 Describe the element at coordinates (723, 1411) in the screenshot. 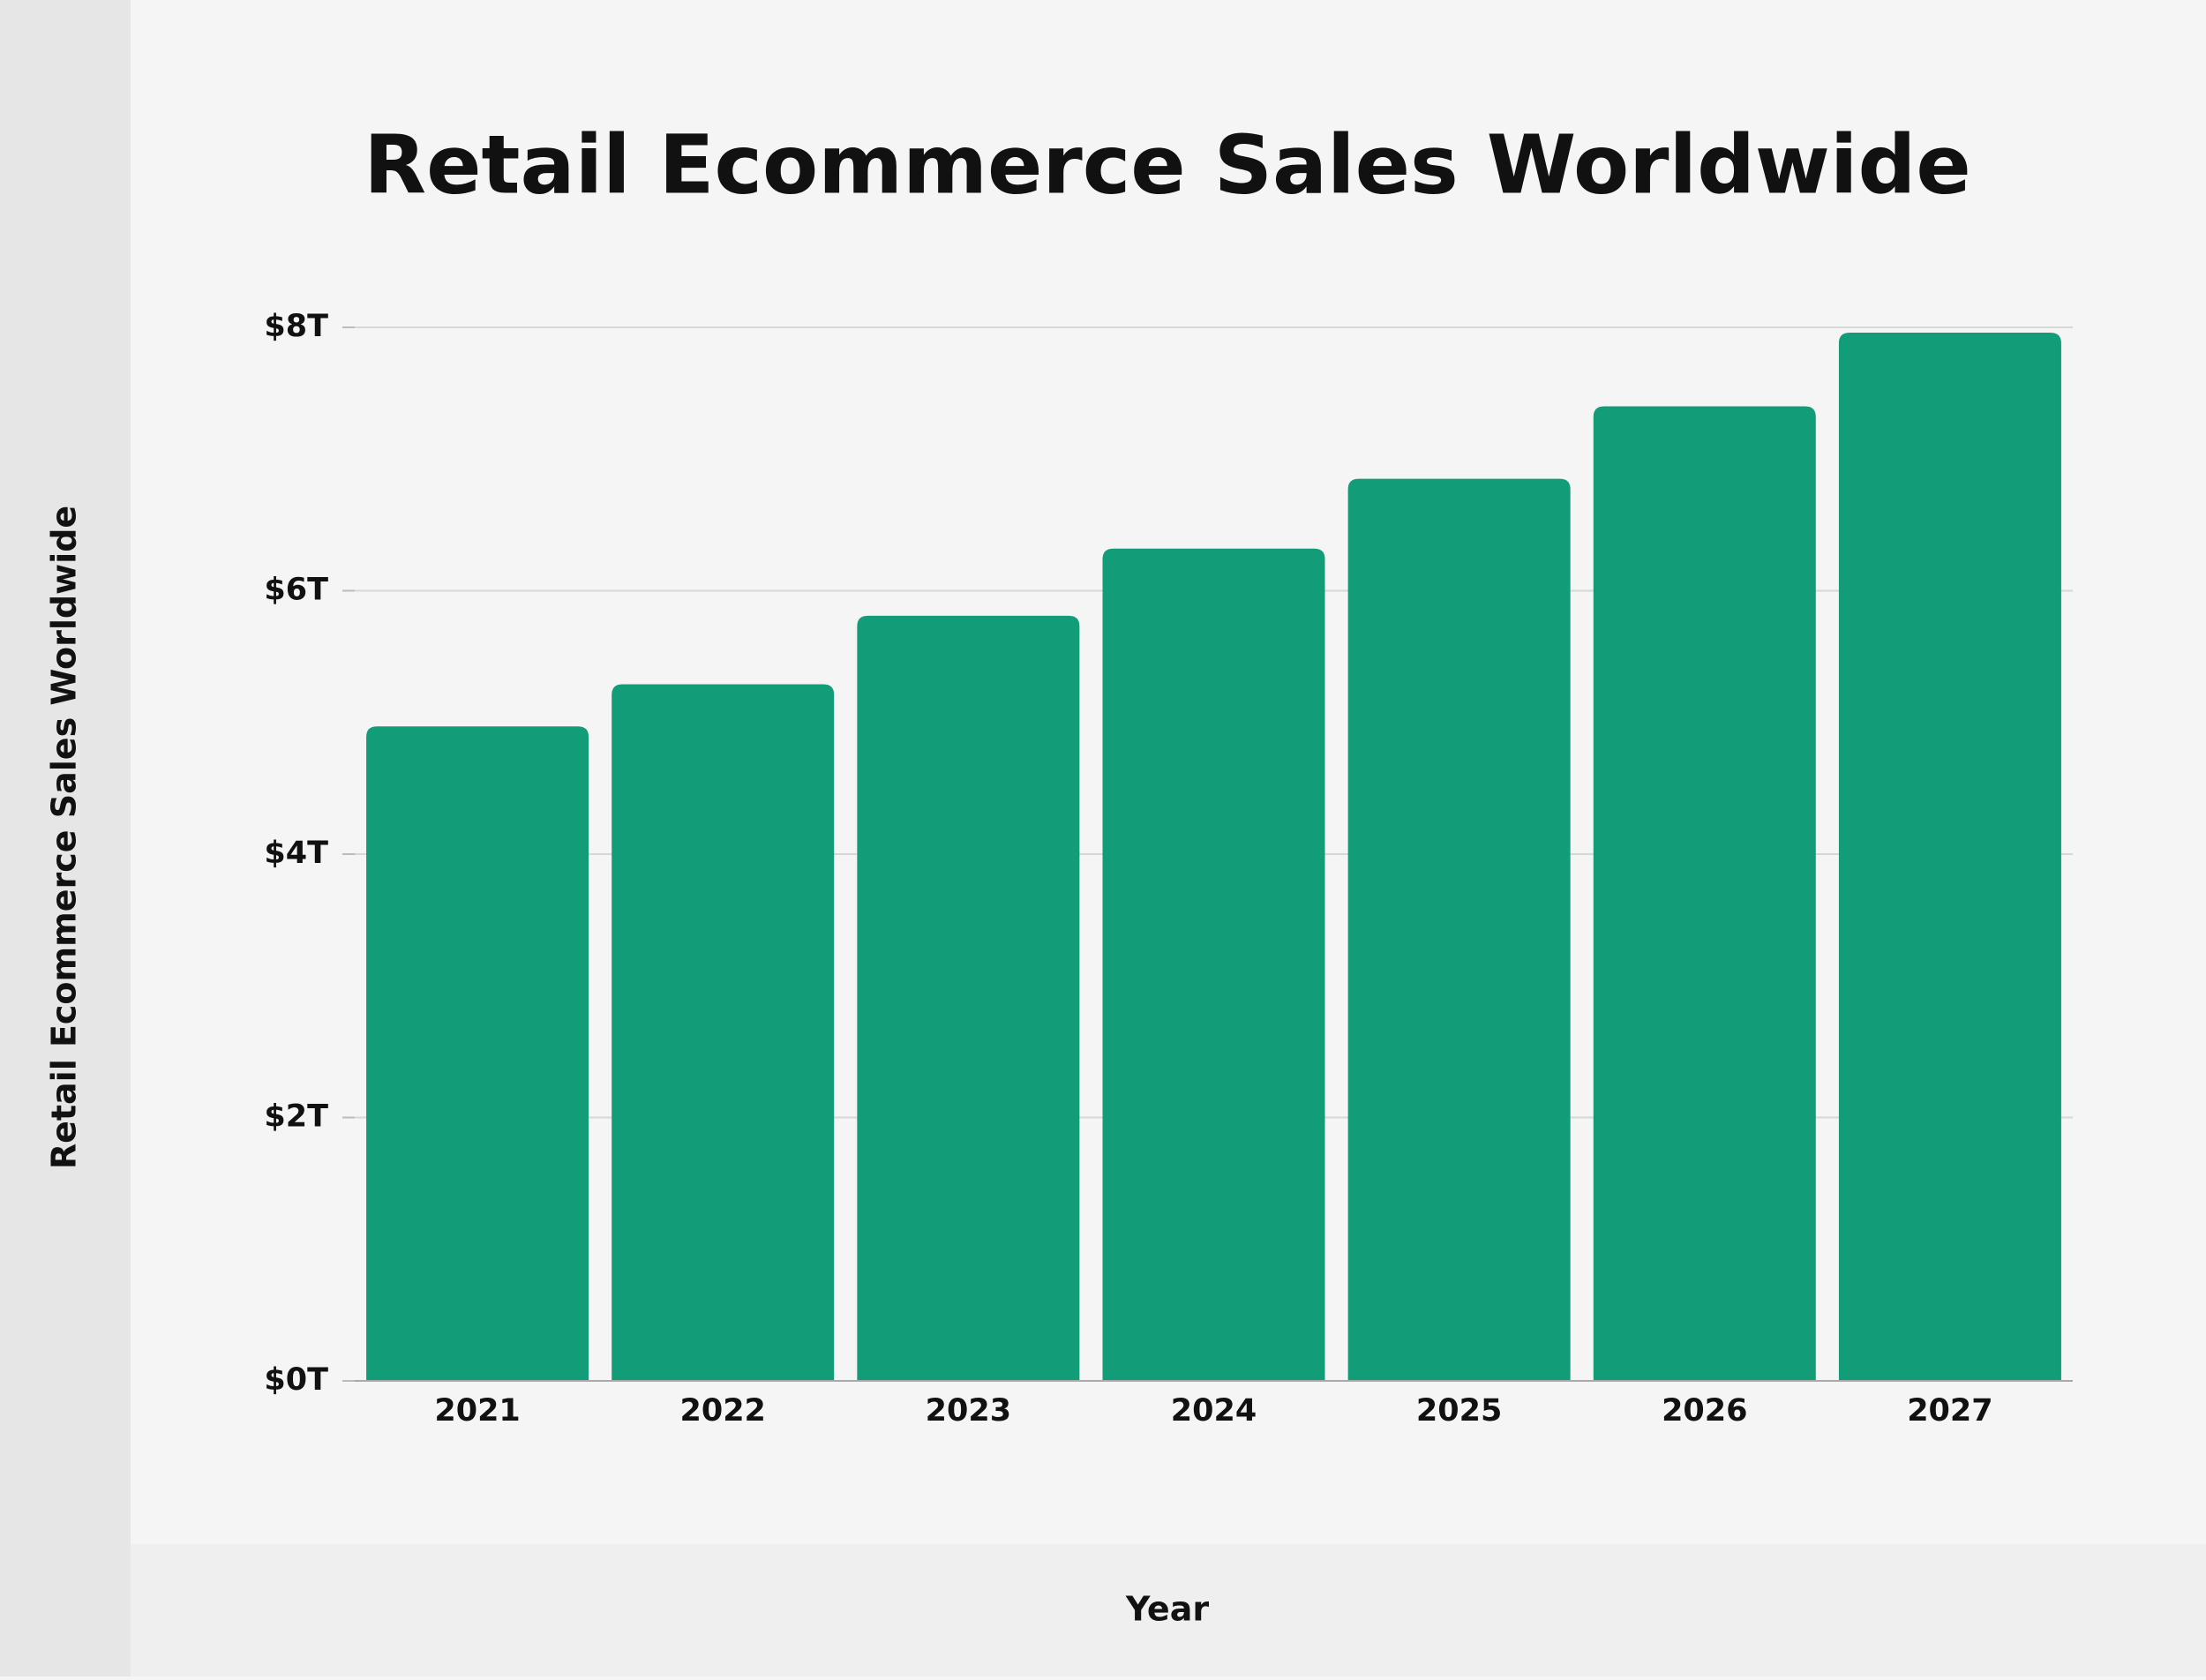

I see `x-tick-label: 2022` at that location.